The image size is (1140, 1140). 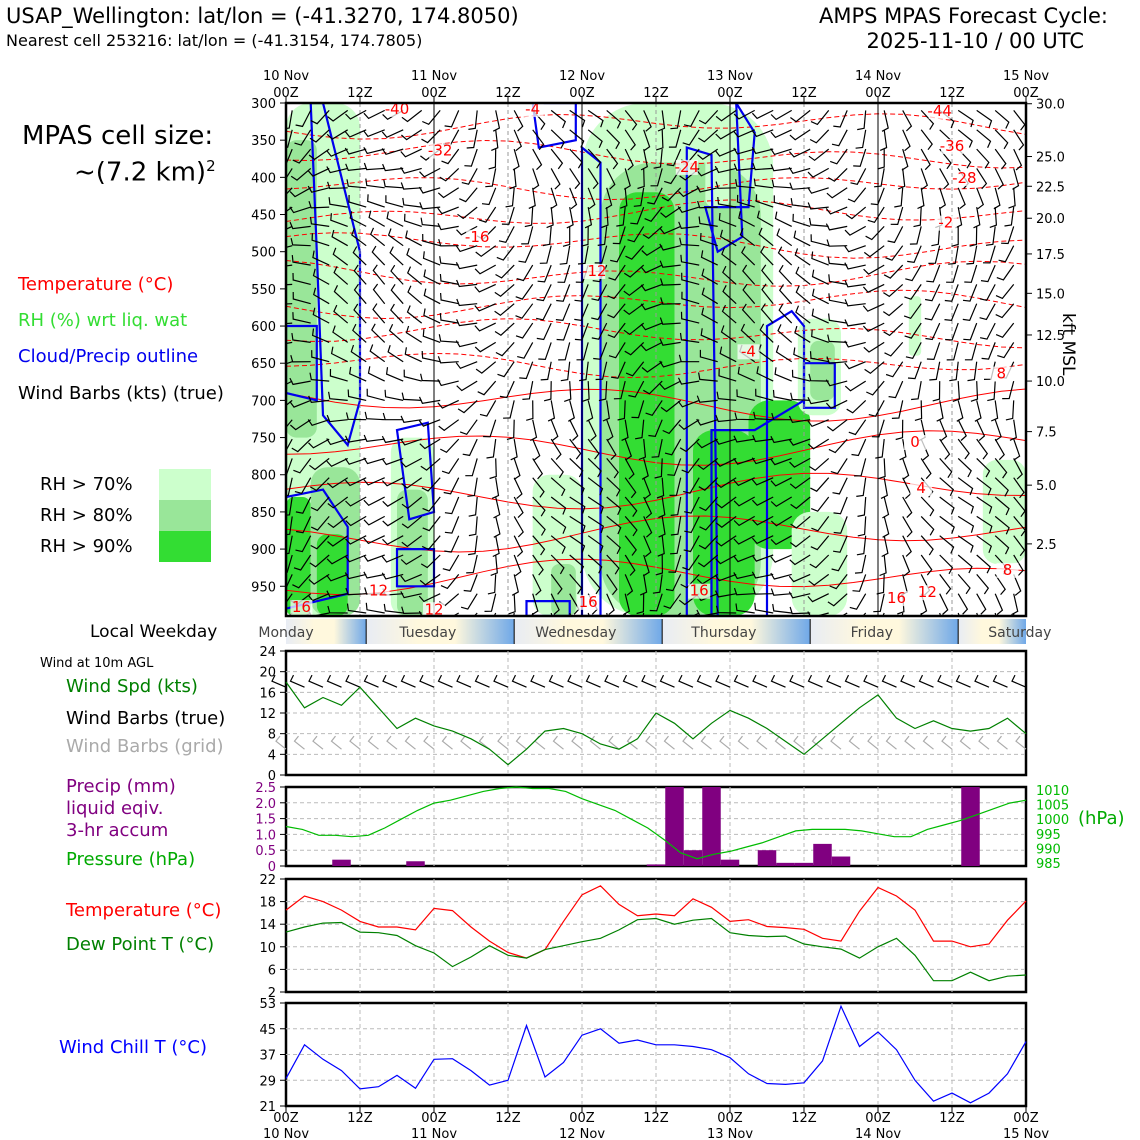 What do you see at coordinates (133, 1047) in the screenshot?
I see `windchill-panel-label: Wind Chill T (°C)` at bounding box center [133, 1047].